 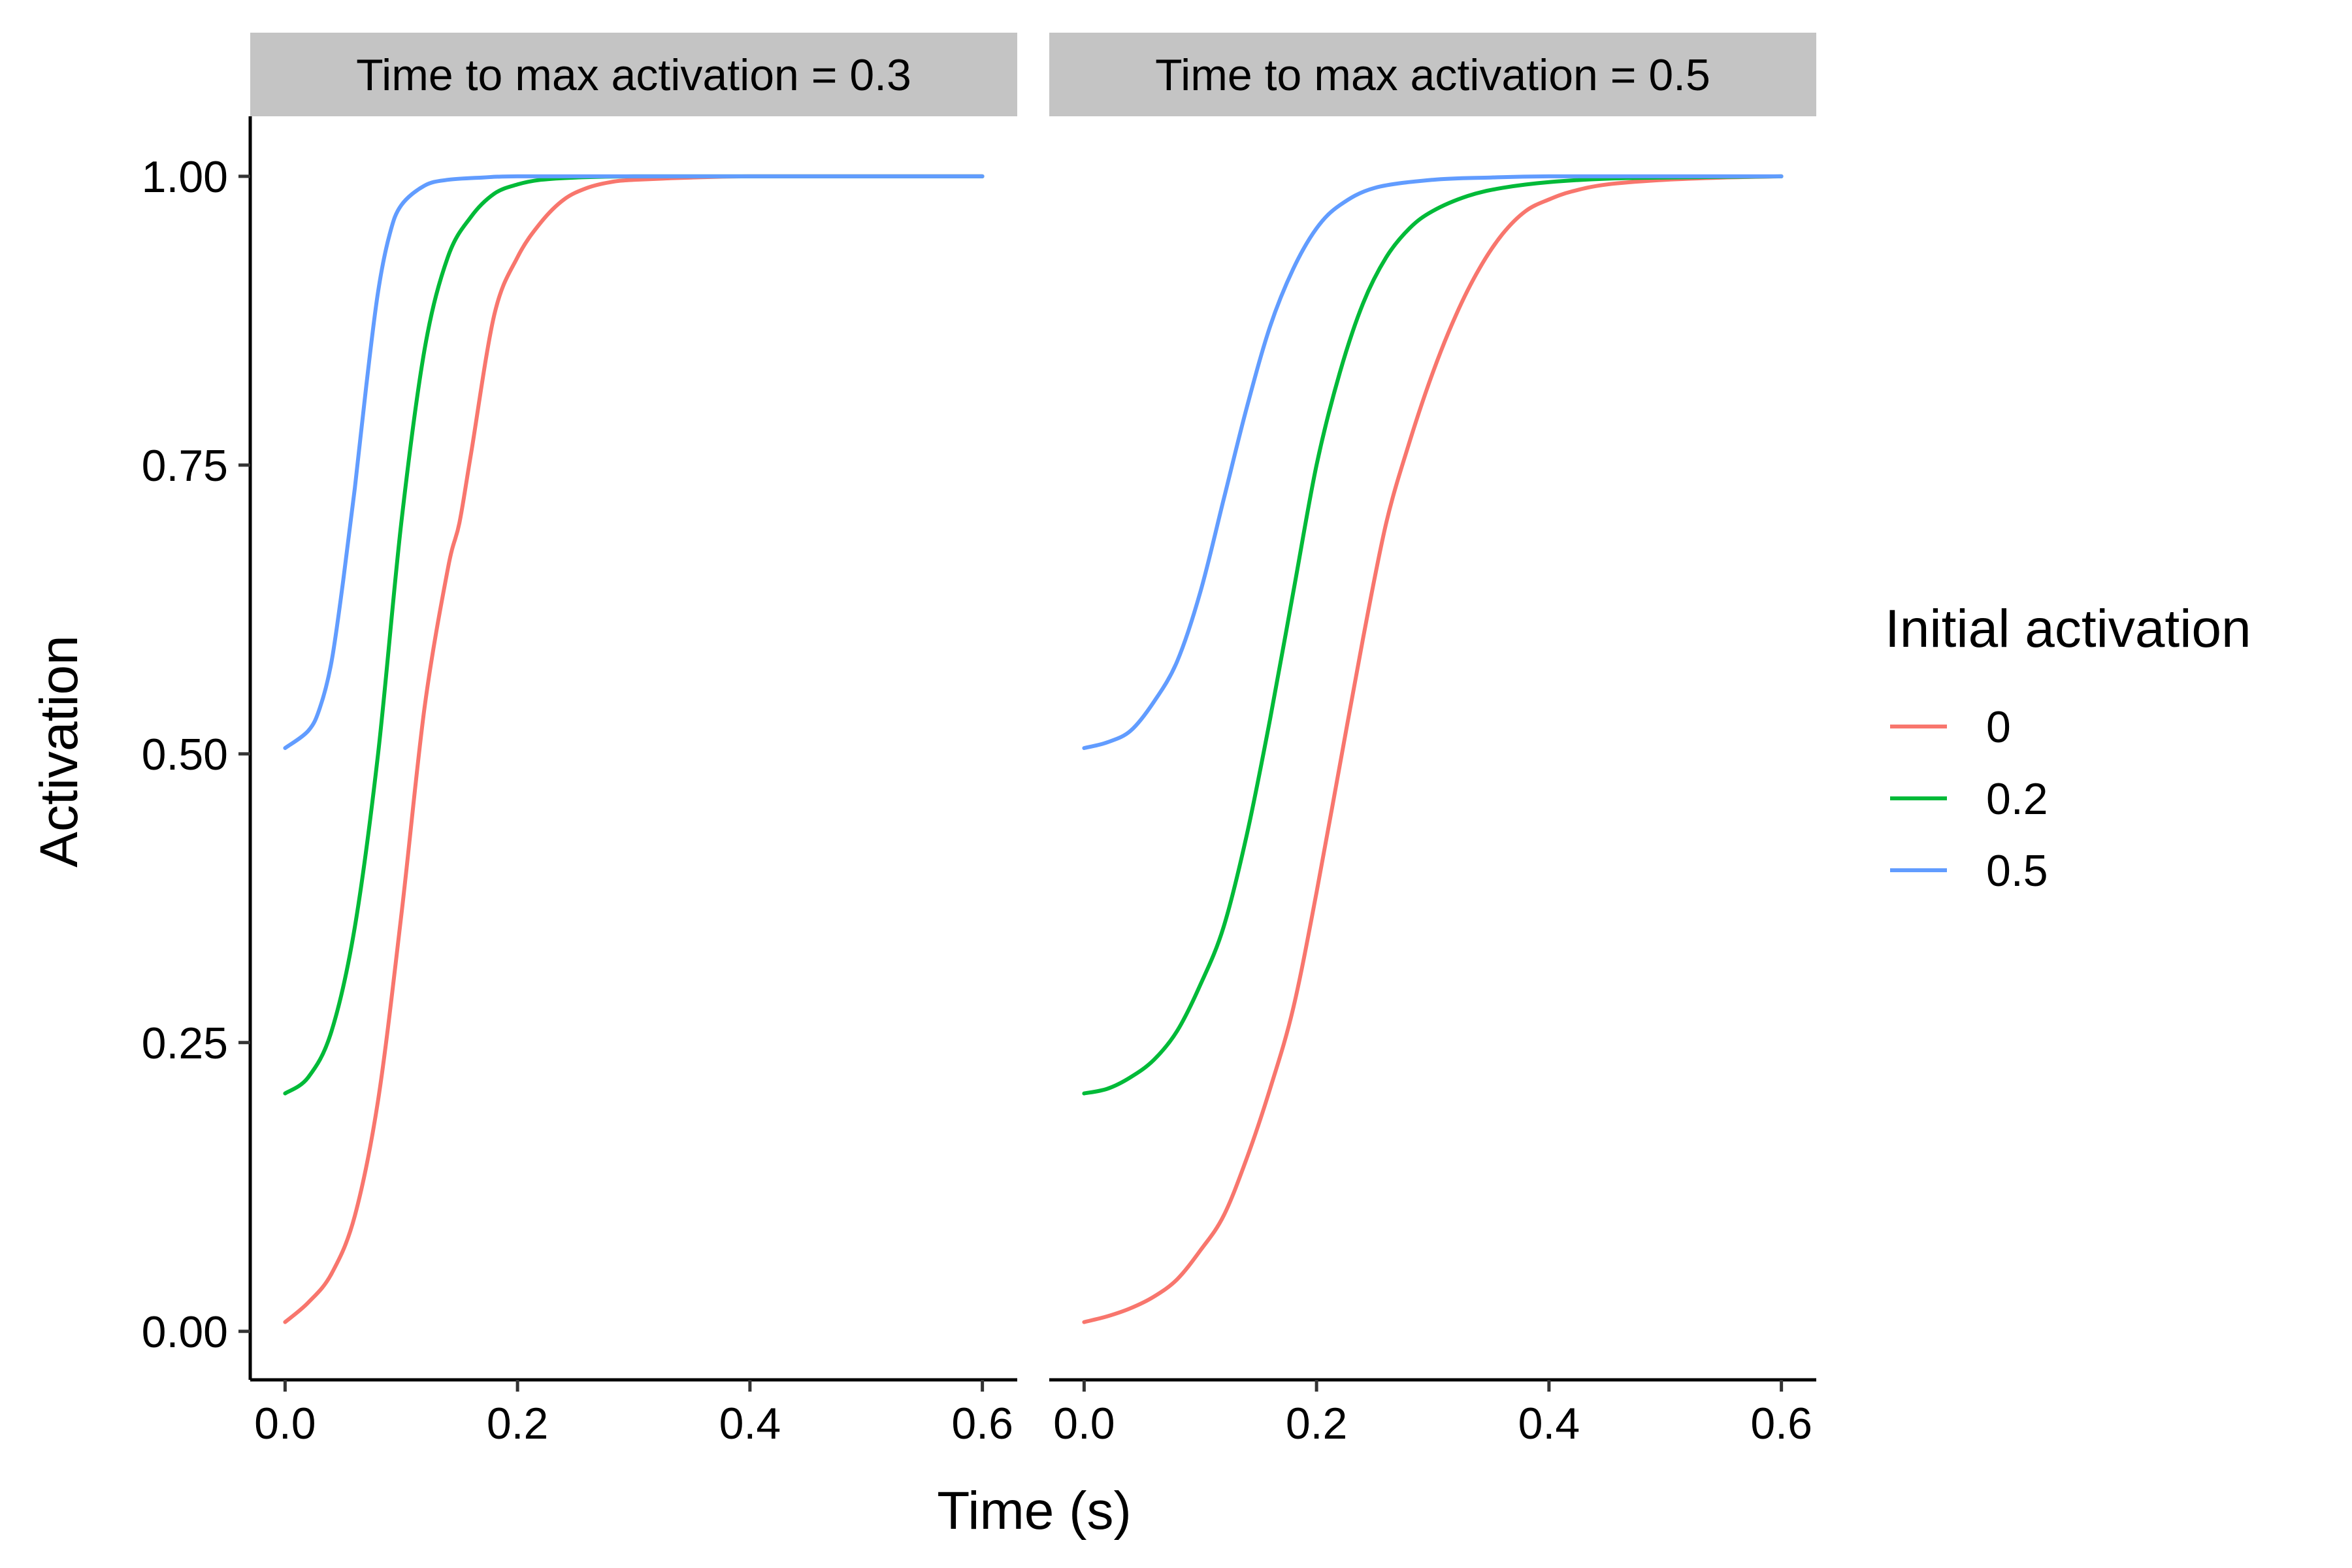 I want to click on panel-strip-label: Time to max activation = 0.3, so click(x=633, y=75).